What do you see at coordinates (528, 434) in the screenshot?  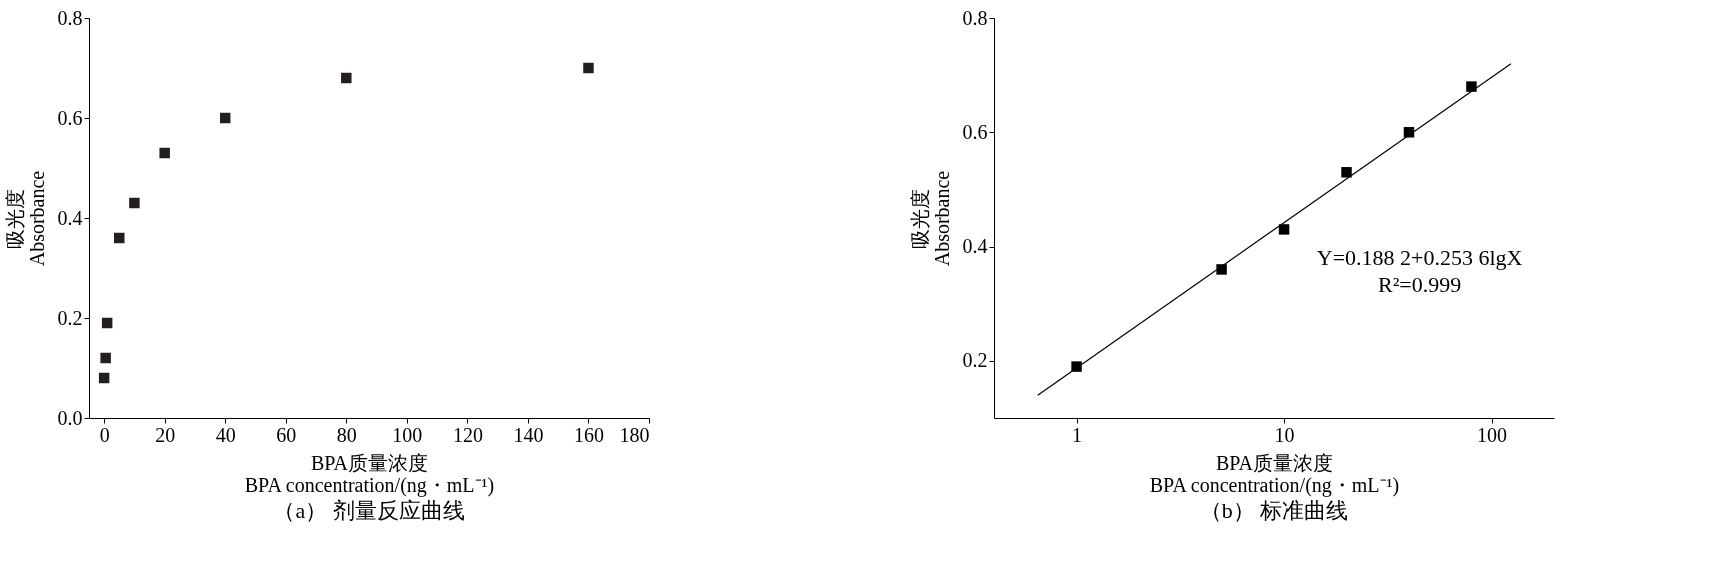 I see `x-tick-label: 140` at bounding box center [528, 434].